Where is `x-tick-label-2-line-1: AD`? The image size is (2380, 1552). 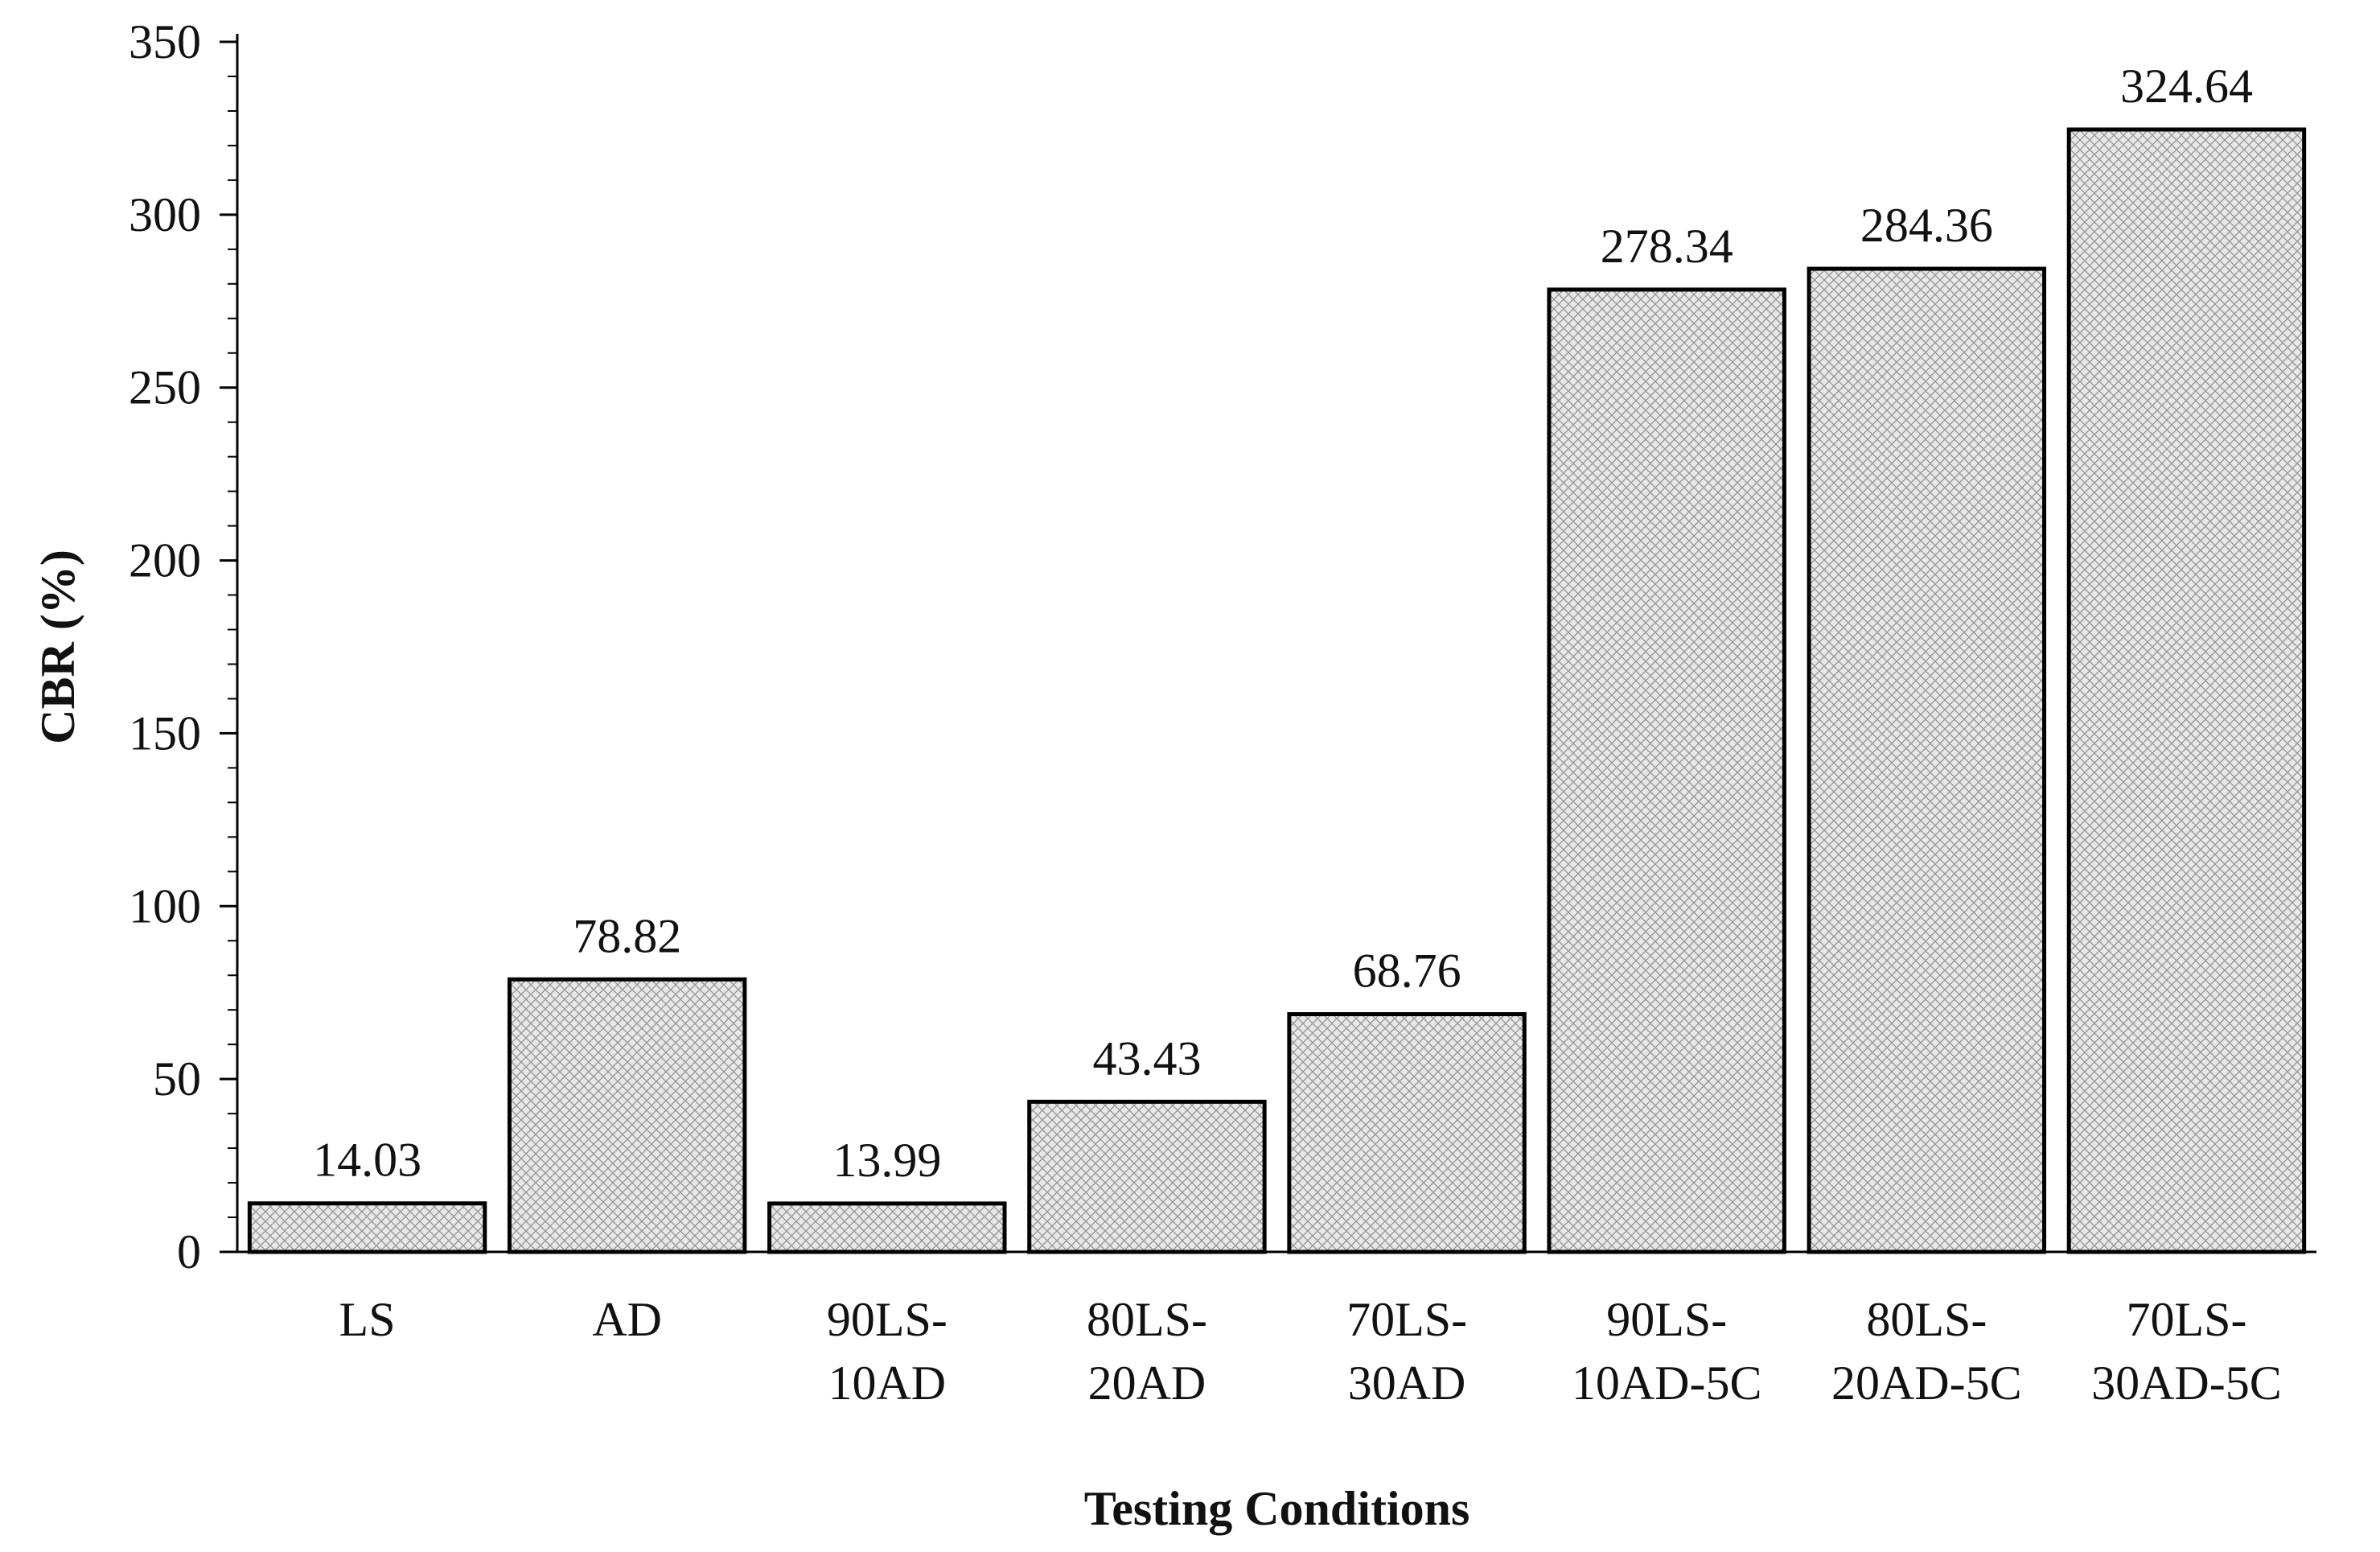 x-tick-label-2-line-1: AD is located at coordinates (627, 1319).